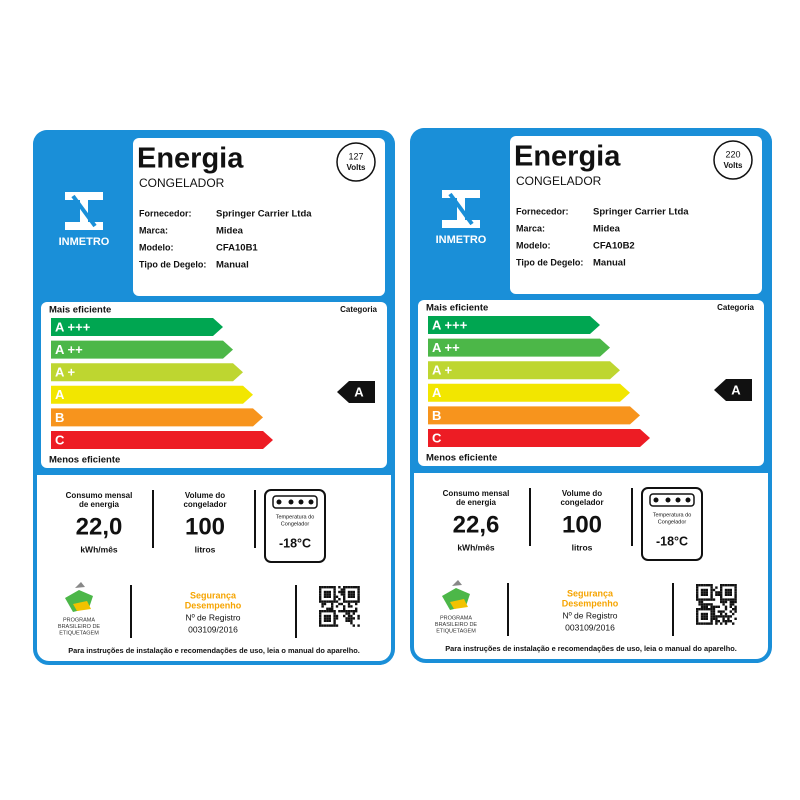 The width and height of the screenshot is (800, 800). I want to click on efficiency-top: Mais eficiente, so click(457, 308).